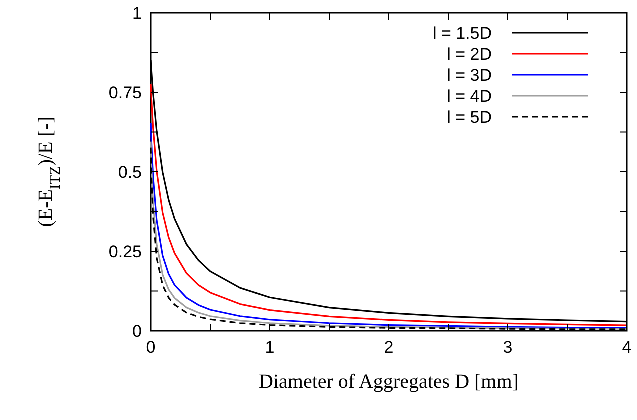 The height and width of the screenshot is (420, 637). I want to click on x-tick-label: 4, so click(627, 347).